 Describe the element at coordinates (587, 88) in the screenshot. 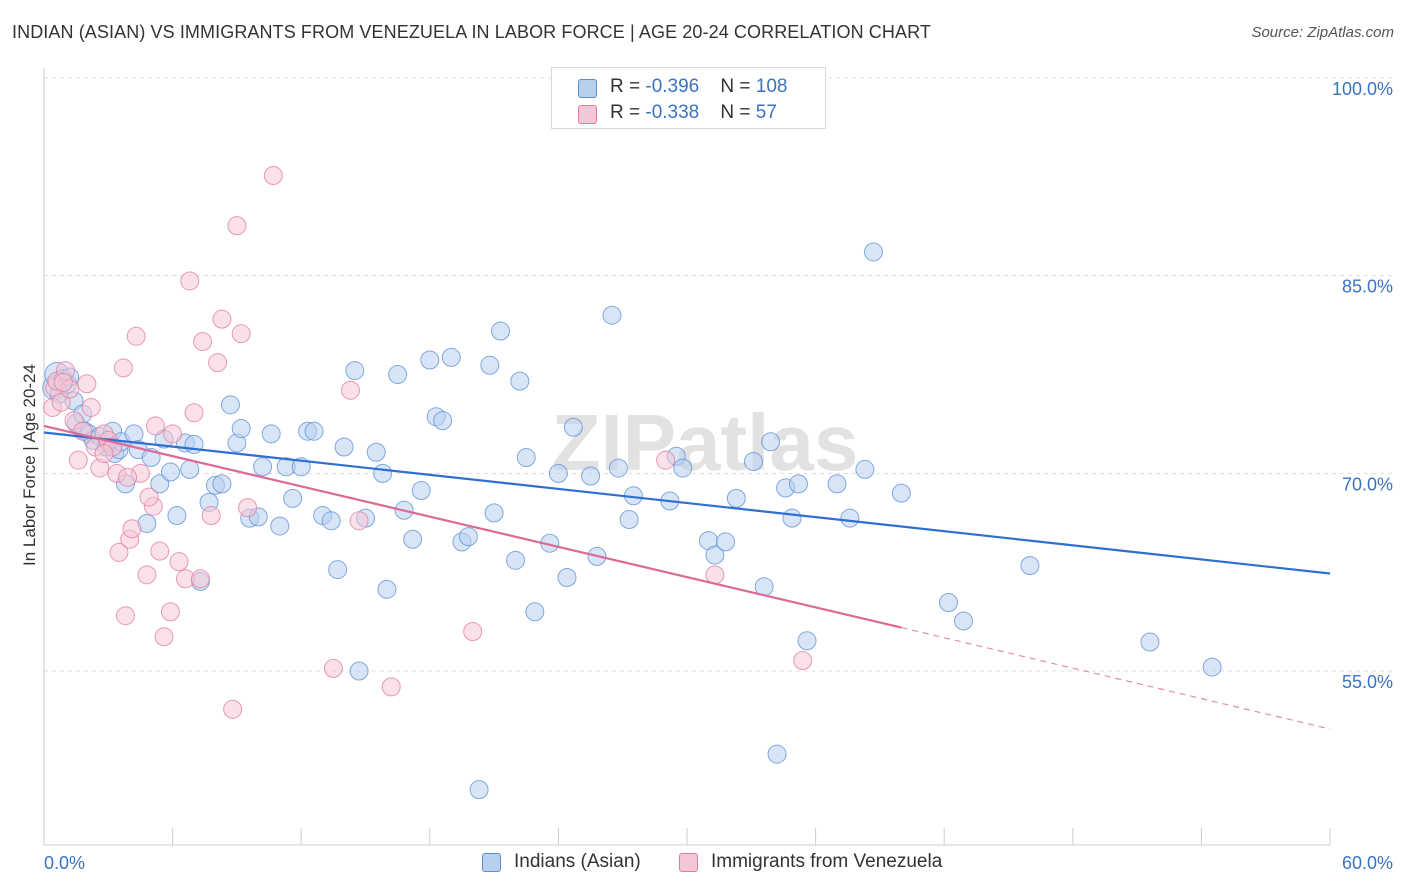

I see `legend-swatch-indians` at that location.